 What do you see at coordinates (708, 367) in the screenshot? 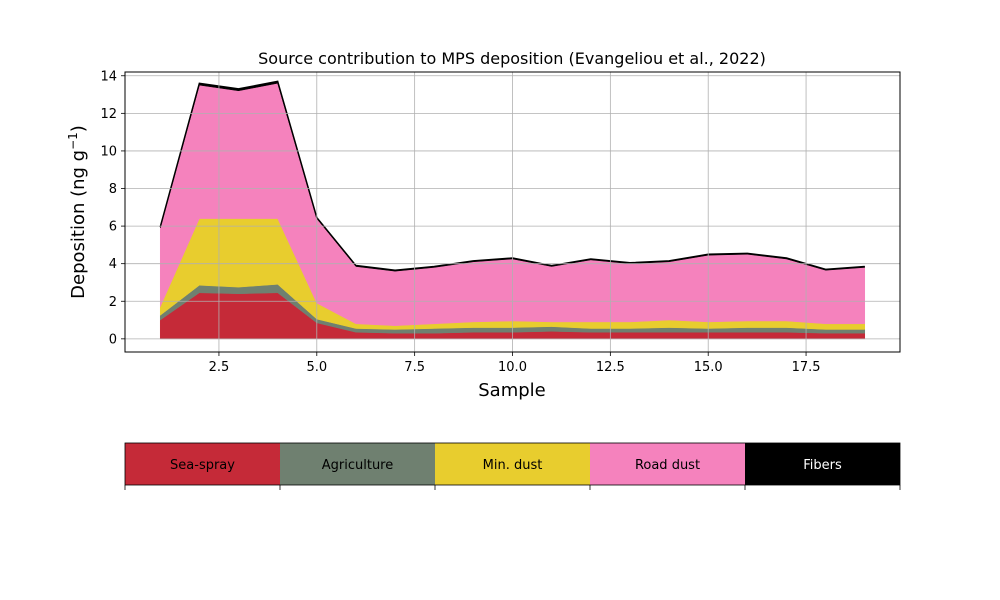
I see `x-tick-label: 15.0` at bounding box center [708, 367].